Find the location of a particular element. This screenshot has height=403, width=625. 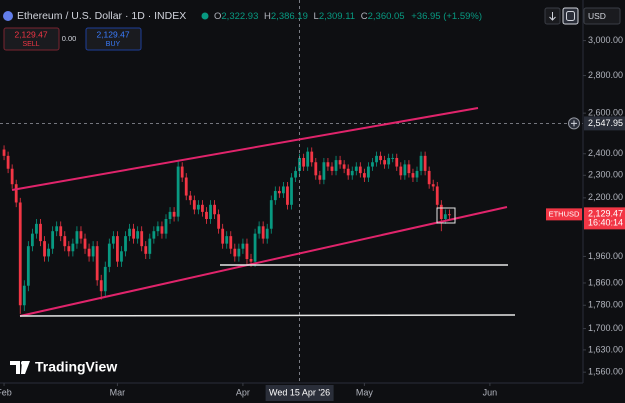

x-tick-label: Apr is located at coordinates (243, 392).